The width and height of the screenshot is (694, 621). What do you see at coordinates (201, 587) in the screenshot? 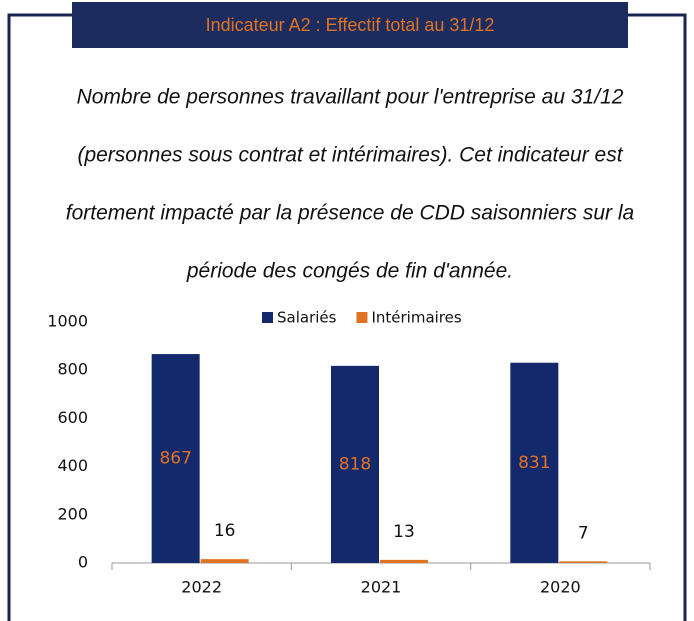
I see `x-tick-label: 2022` at bounding box center [201, 587].